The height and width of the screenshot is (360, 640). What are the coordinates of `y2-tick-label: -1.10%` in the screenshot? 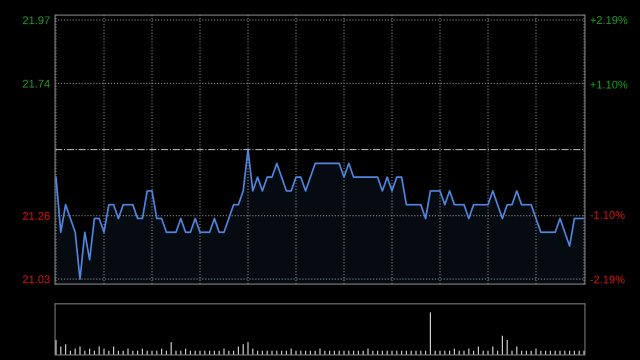 It's located at (607, 215).